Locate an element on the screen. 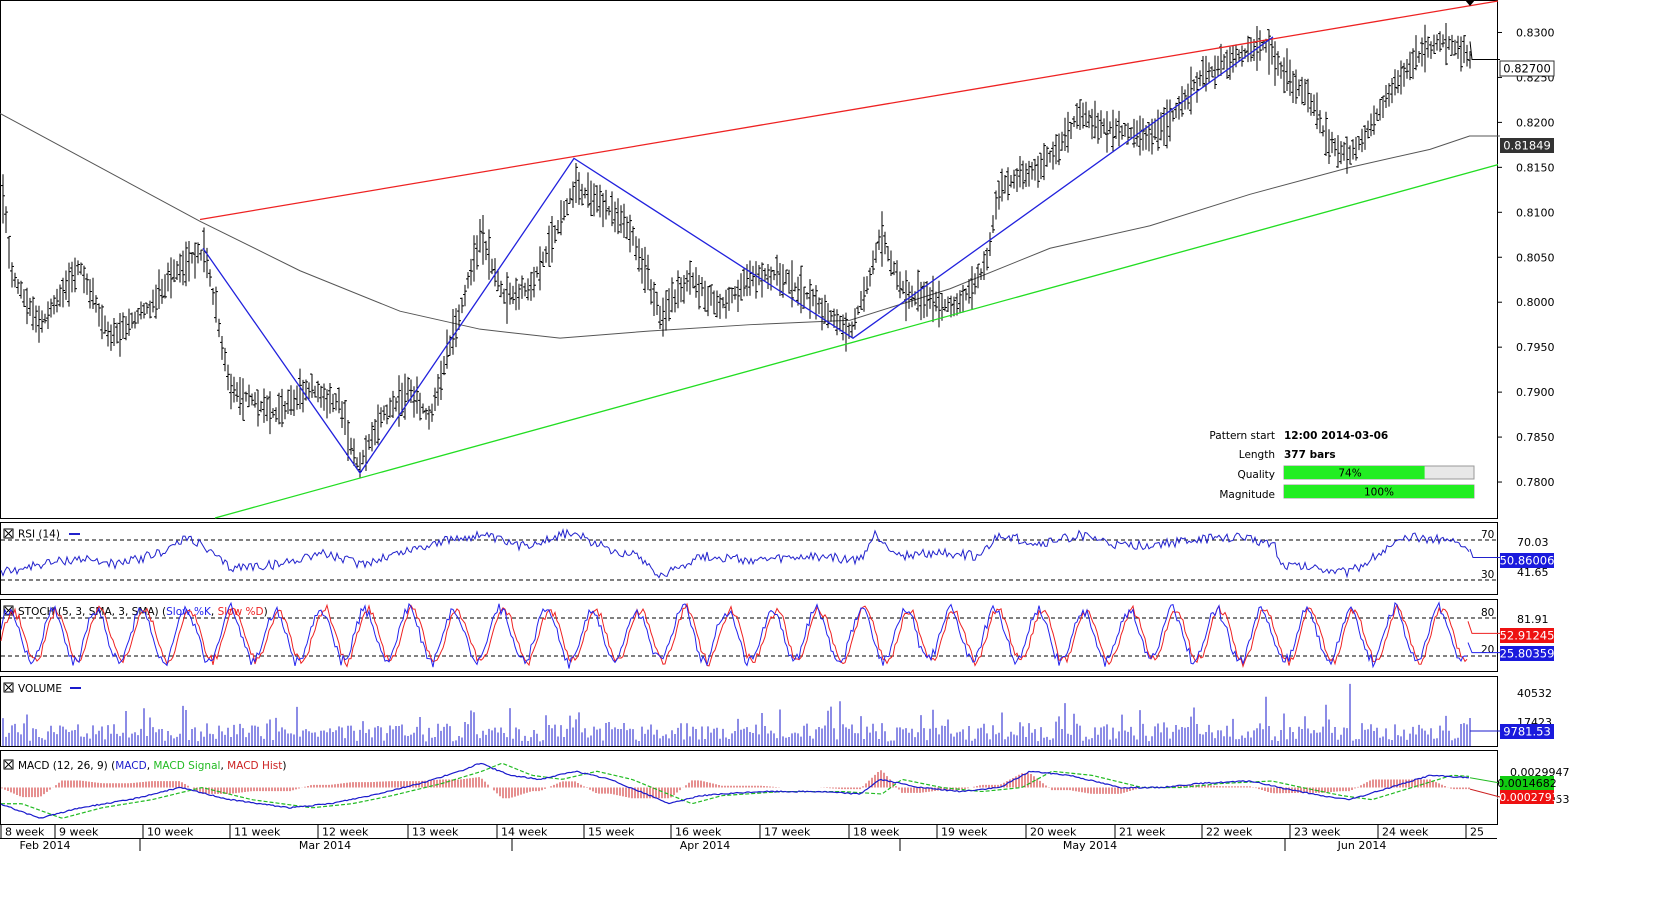 The width and height of the screenshot is (1655, 897). stoch-k-connector is located at coordinates (1483, 627).